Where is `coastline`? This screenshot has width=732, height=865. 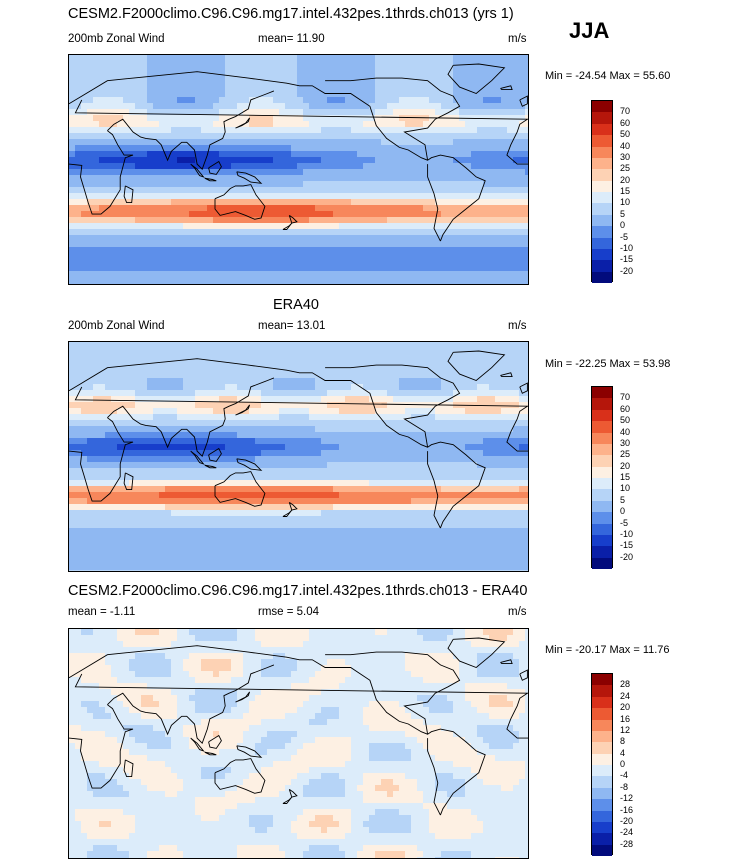 coastline is located at coordinates (243, 123).